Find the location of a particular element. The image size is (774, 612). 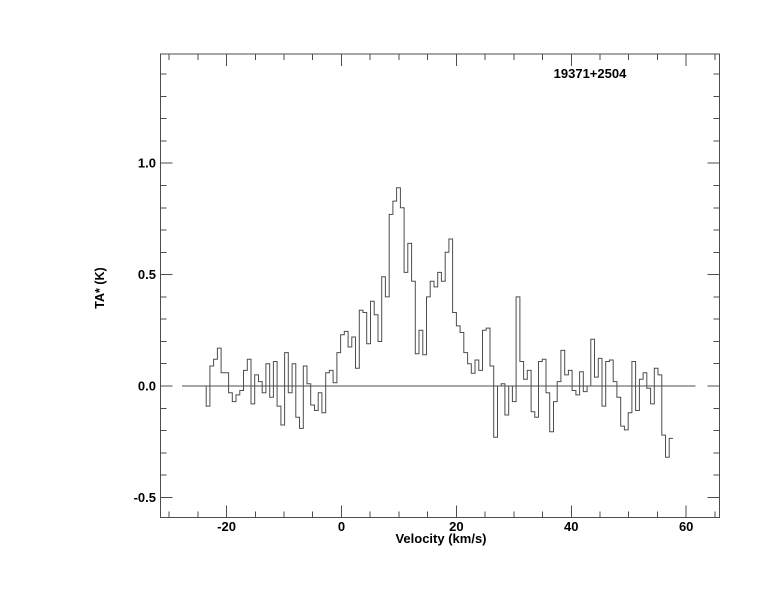

x-axis-title: Velocity (km/s) is located at coordinates (440, 538).